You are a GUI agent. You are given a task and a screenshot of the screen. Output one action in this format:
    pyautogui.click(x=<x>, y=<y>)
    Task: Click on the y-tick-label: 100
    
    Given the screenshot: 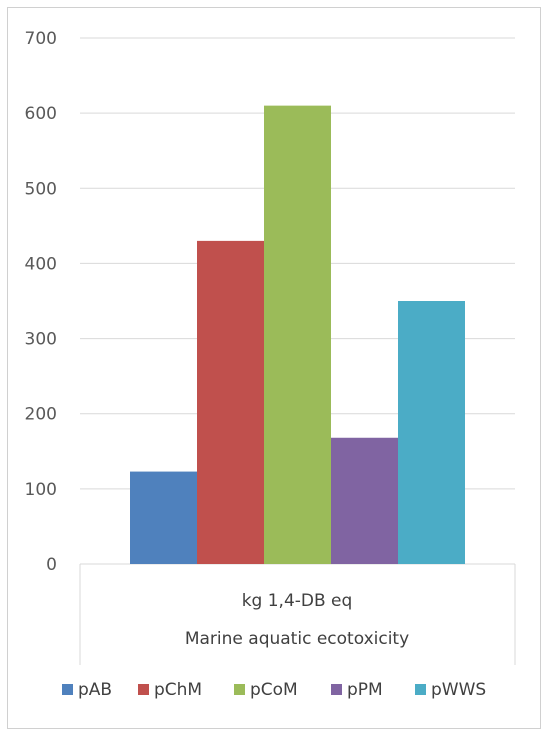 What is the action you would take?
    pyautogui.click(x=41, y=490)
    